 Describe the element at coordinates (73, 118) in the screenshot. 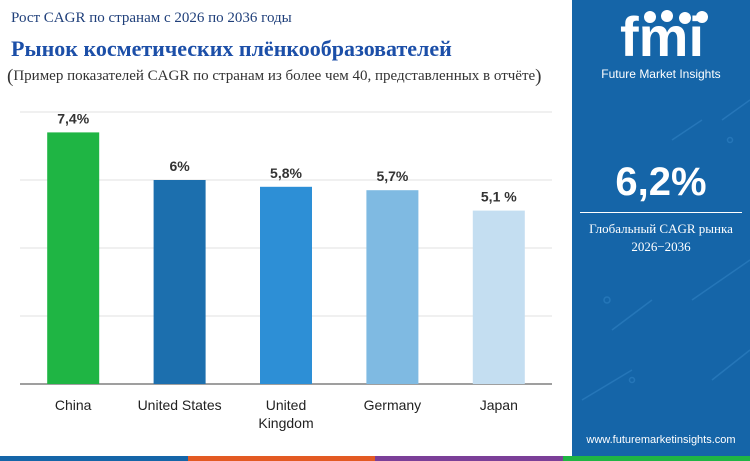

I see `data-label-0: 7,4%` at that location.